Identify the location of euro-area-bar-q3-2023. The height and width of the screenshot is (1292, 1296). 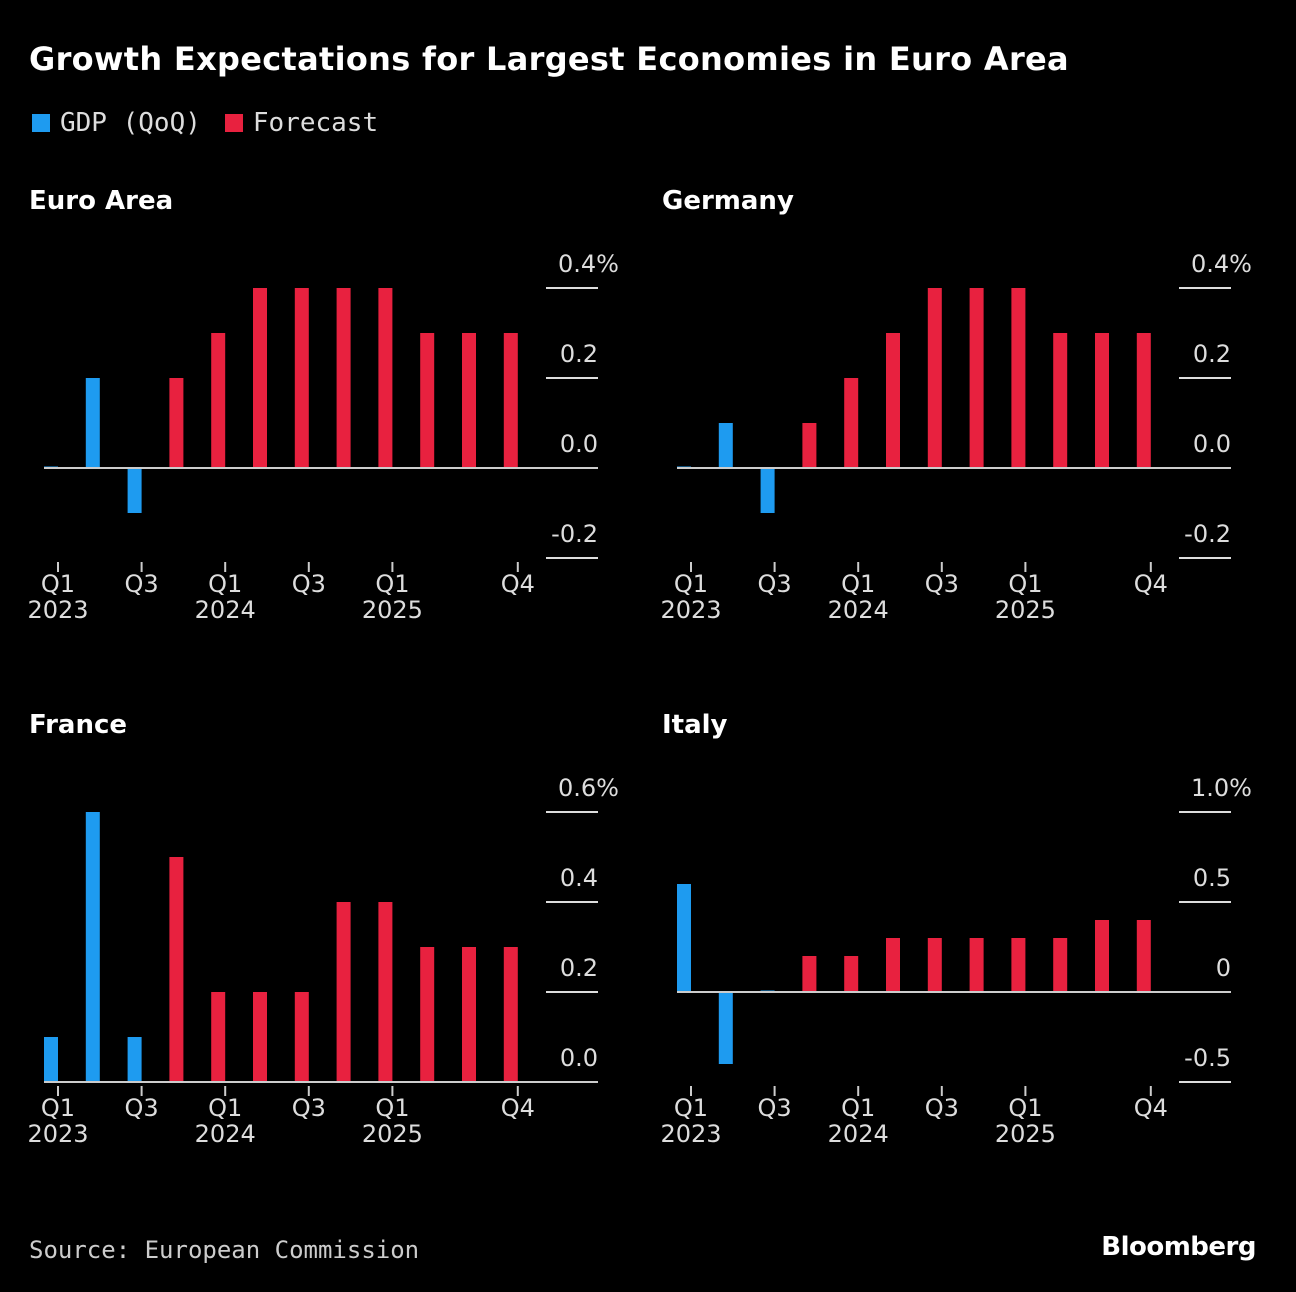
(134, 490).